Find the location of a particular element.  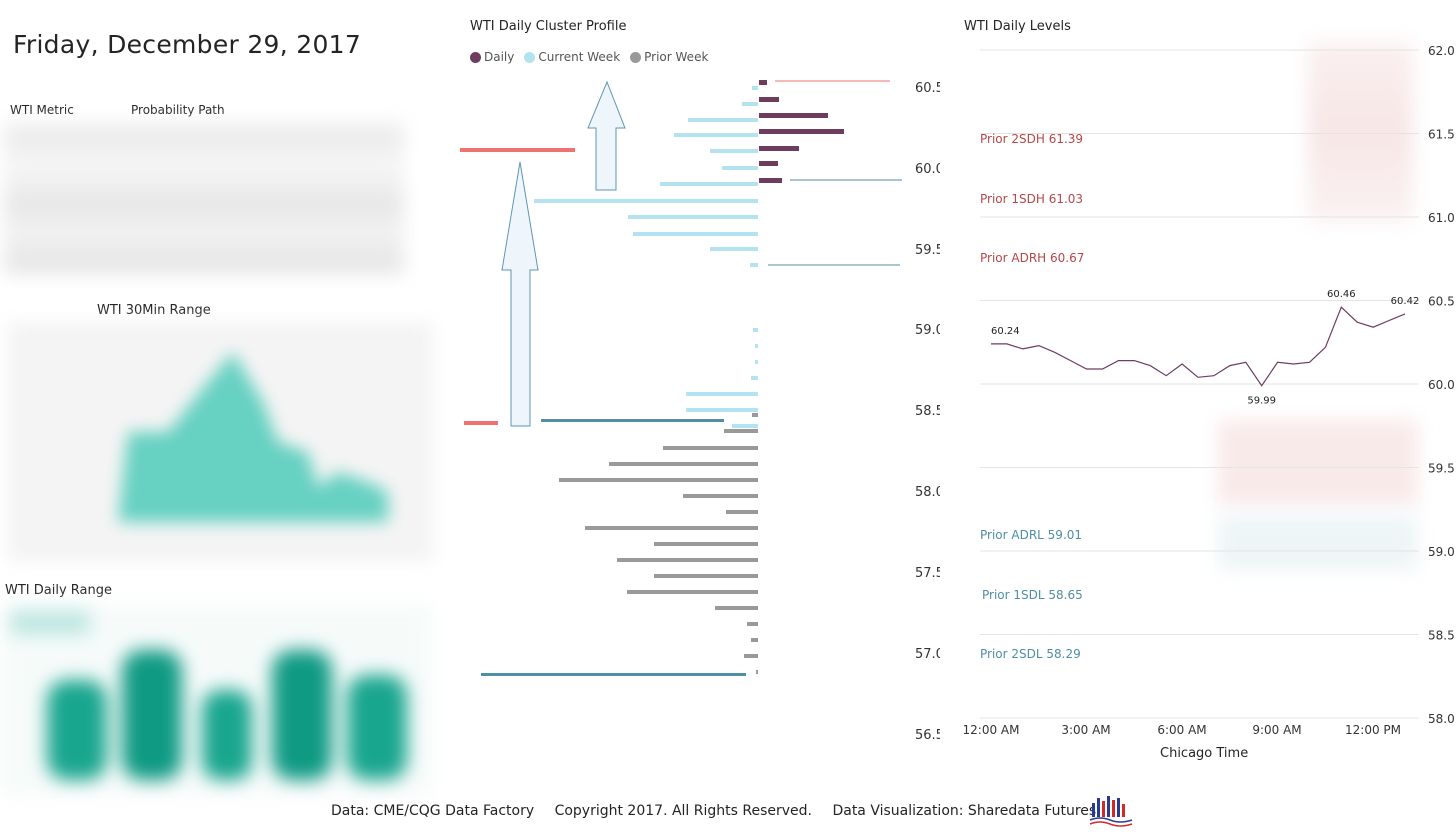

level-label-2sdh: Prior 2SDH 61.39 is located at coordinates (1032, 139).